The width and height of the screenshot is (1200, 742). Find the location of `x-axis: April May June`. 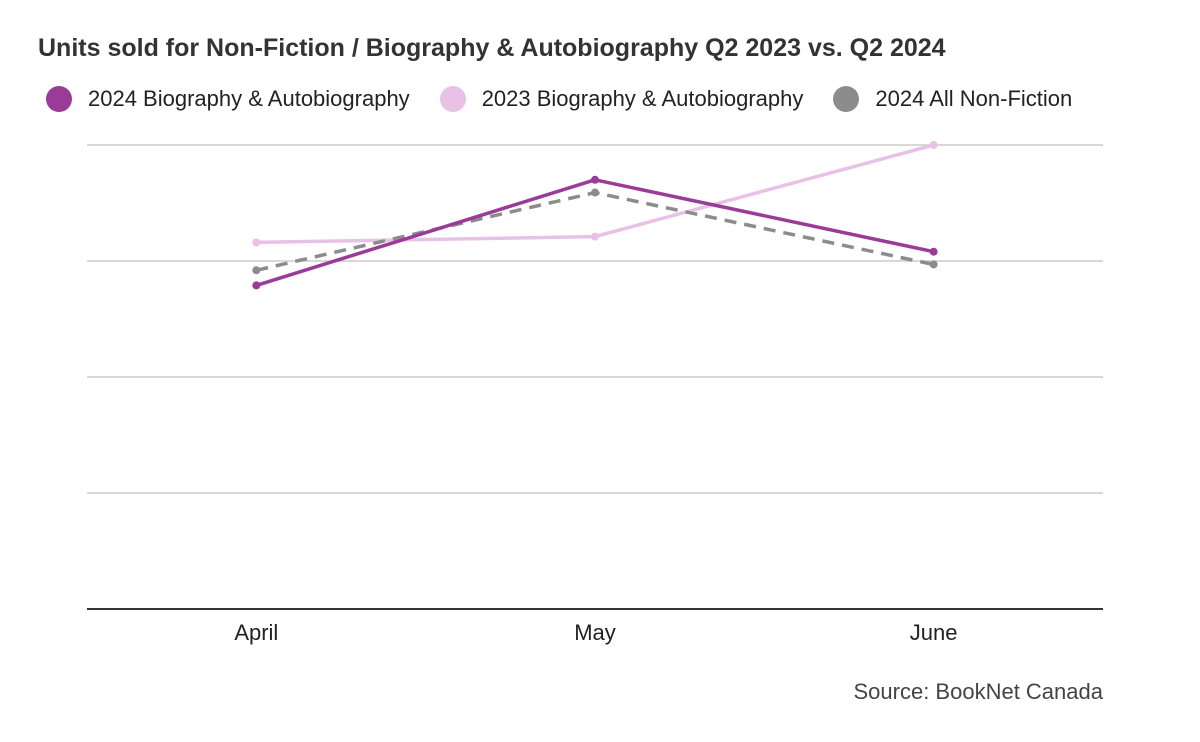

x-axis: April May June is located at coordinates (595, 626).